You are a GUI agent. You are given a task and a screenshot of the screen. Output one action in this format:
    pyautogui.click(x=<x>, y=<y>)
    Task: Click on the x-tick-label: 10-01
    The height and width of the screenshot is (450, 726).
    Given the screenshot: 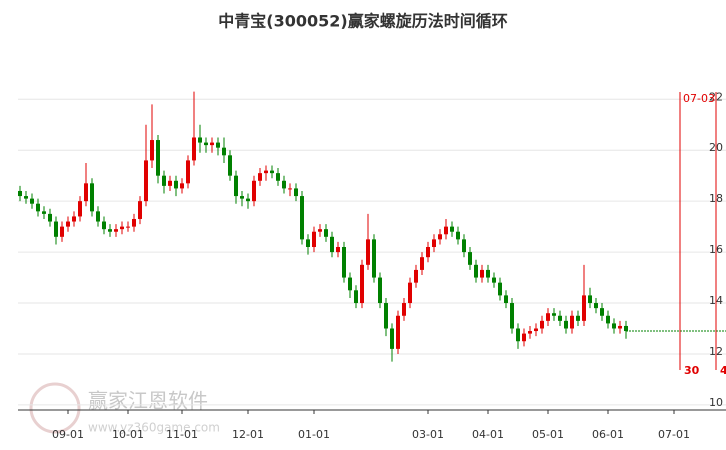 What is the action you would take?
    pyautogui.click(x=128, y=434)
    